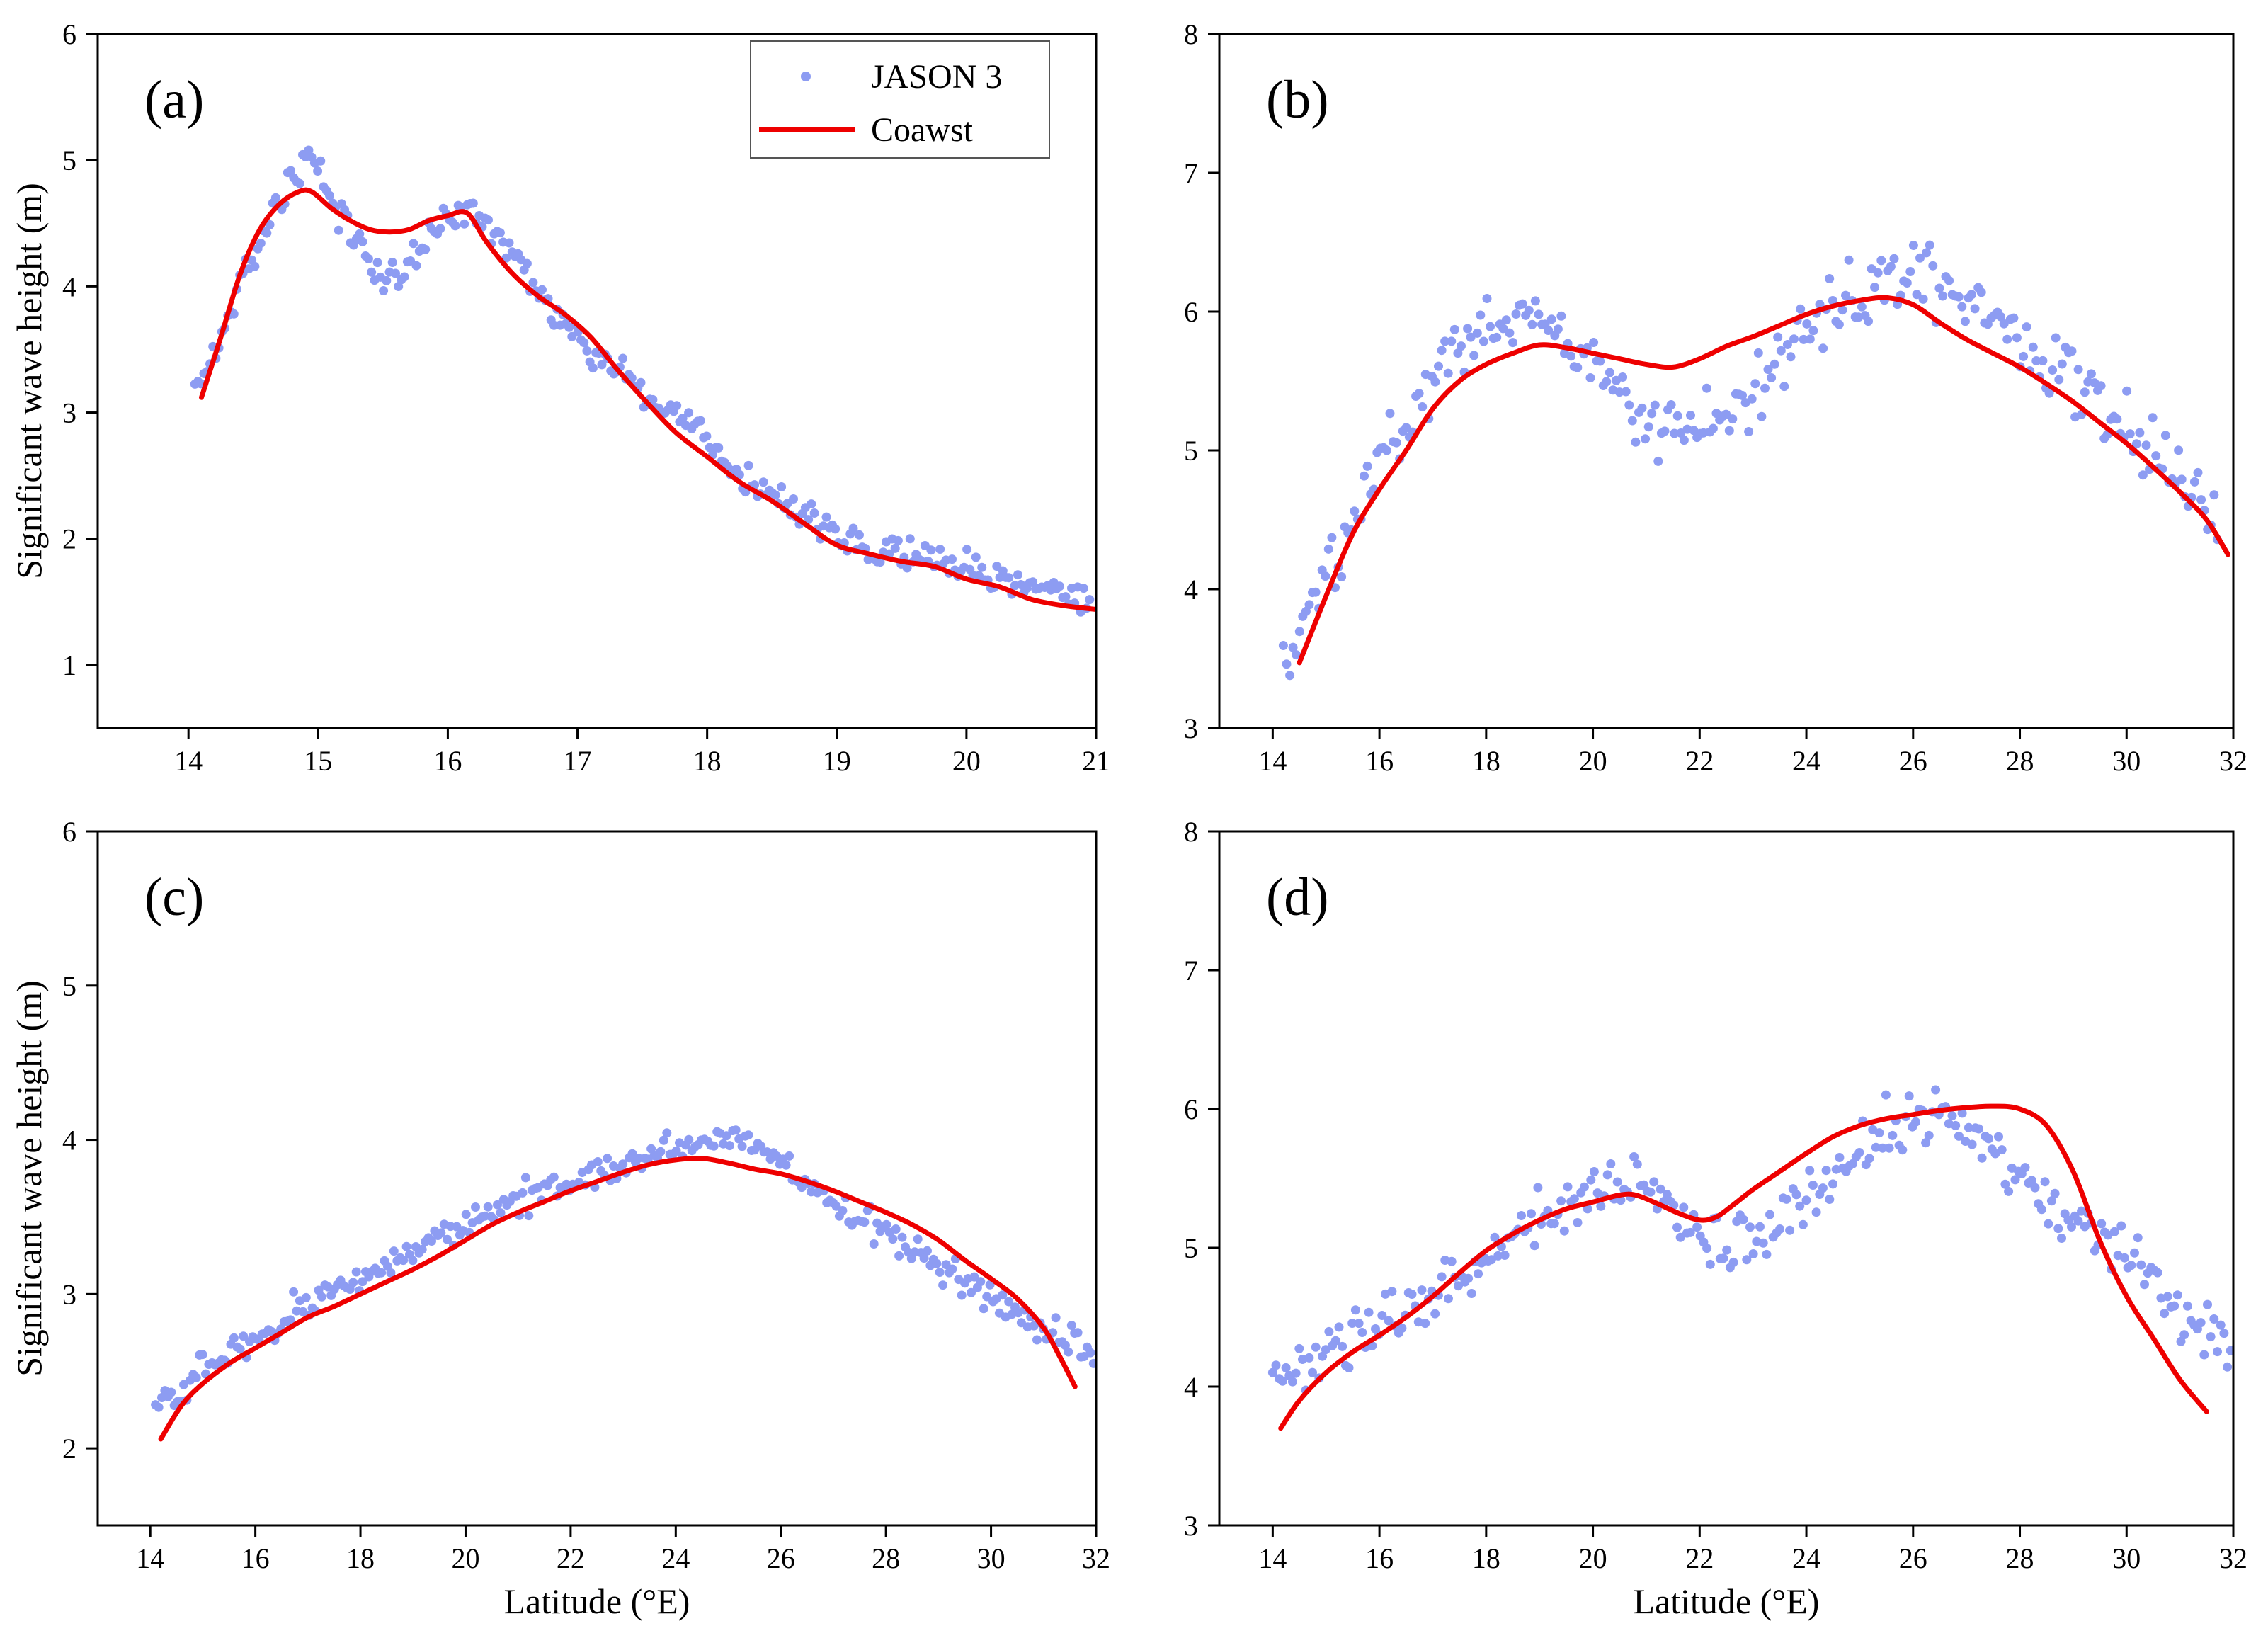  What do you see at coordinates (806, 77) in the screenshot?
I see `legend-marker-jason3` at bounding box center [806, 77].